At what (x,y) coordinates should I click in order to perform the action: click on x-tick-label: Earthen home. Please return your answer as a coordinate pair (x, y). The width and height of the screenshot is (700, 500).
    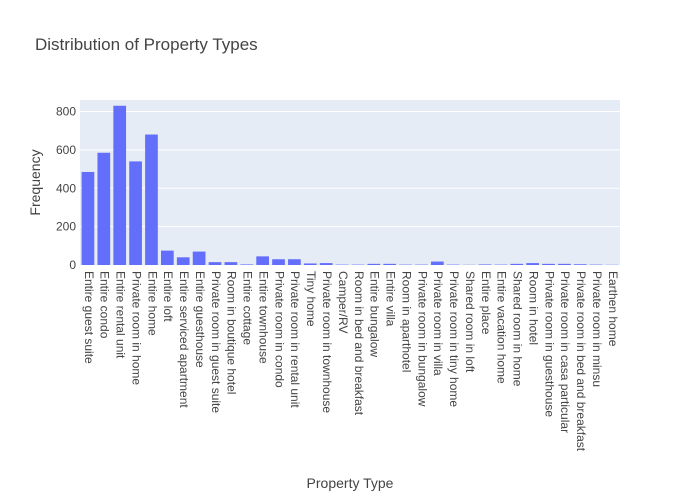
    Looking at the image, I should click on (613, 309).